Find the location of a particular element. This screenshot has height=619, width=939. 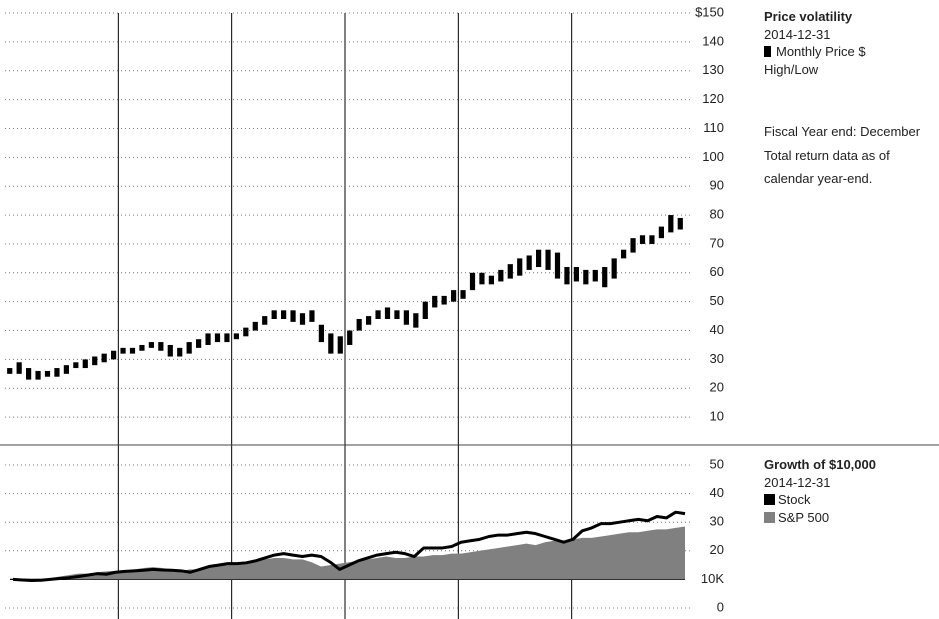

note: calendar year-end. is located at coordinates (818, 178).